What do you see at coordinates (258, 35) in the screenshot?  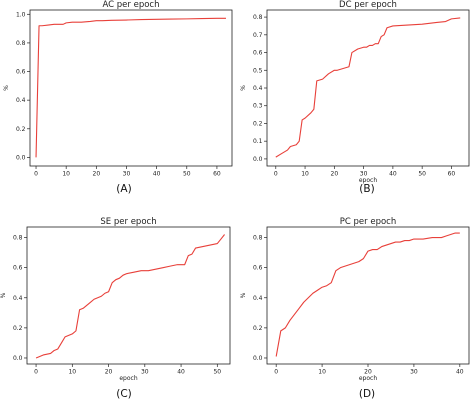 I see `chart-2-y-tick-label: 0.7` at bounding box center [258, 35].